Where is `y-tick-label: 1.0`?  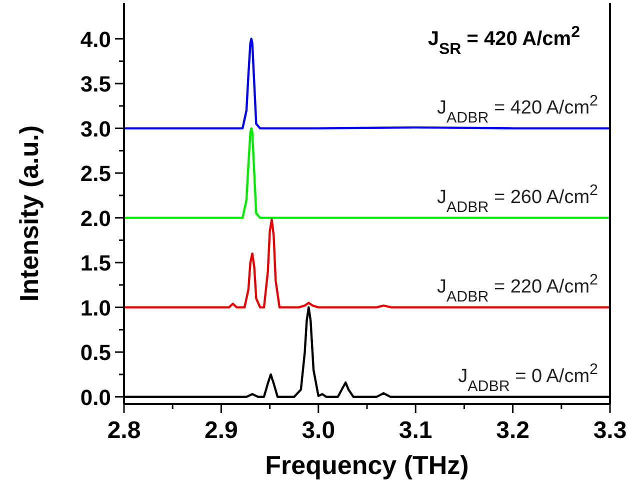
y-tick-label: 1.0 is located at coordinates (95, 307).